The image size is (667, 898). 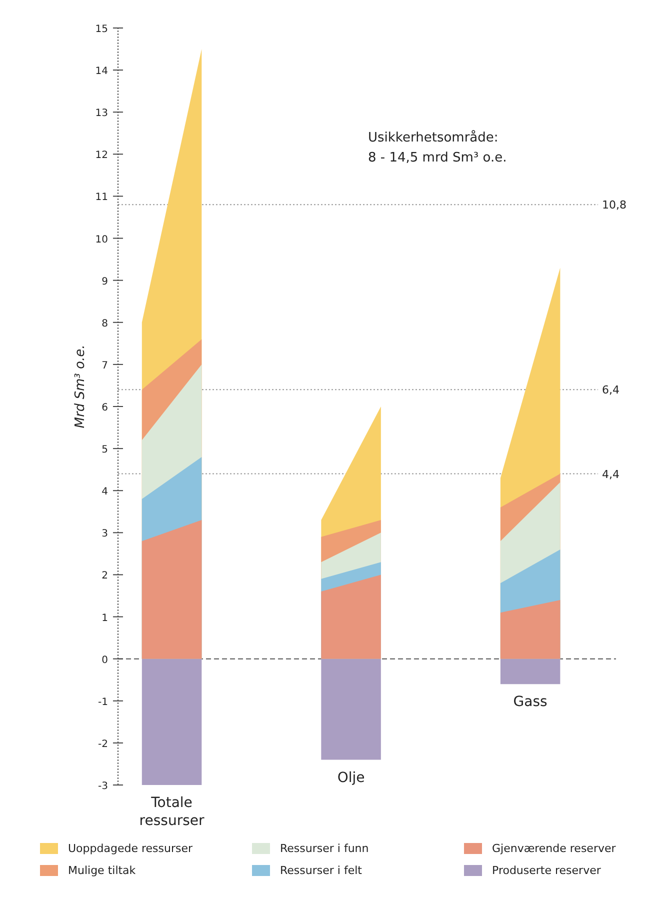 What do you see at coordinates (614, 205) in the screenshot?
I see `ref-line-label: 10,8` at bounding box center [614, 205].